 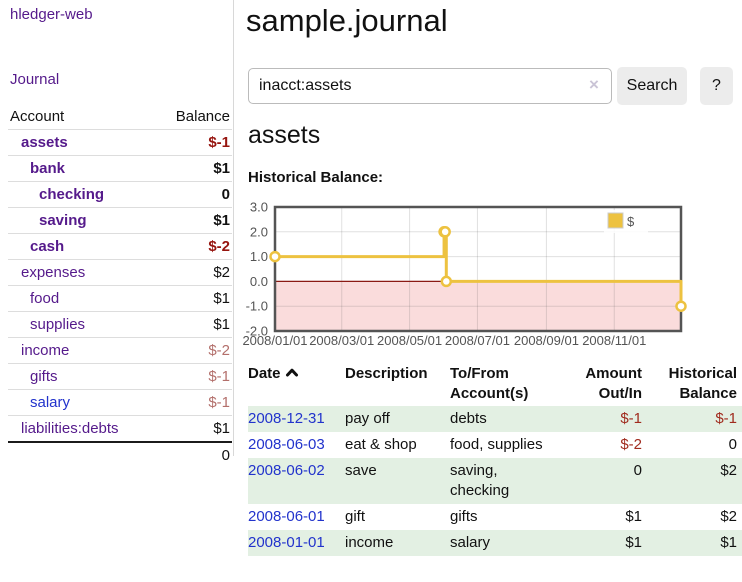 I want to click on accounts-col-balance: Balance, so click(x=202, y=116).